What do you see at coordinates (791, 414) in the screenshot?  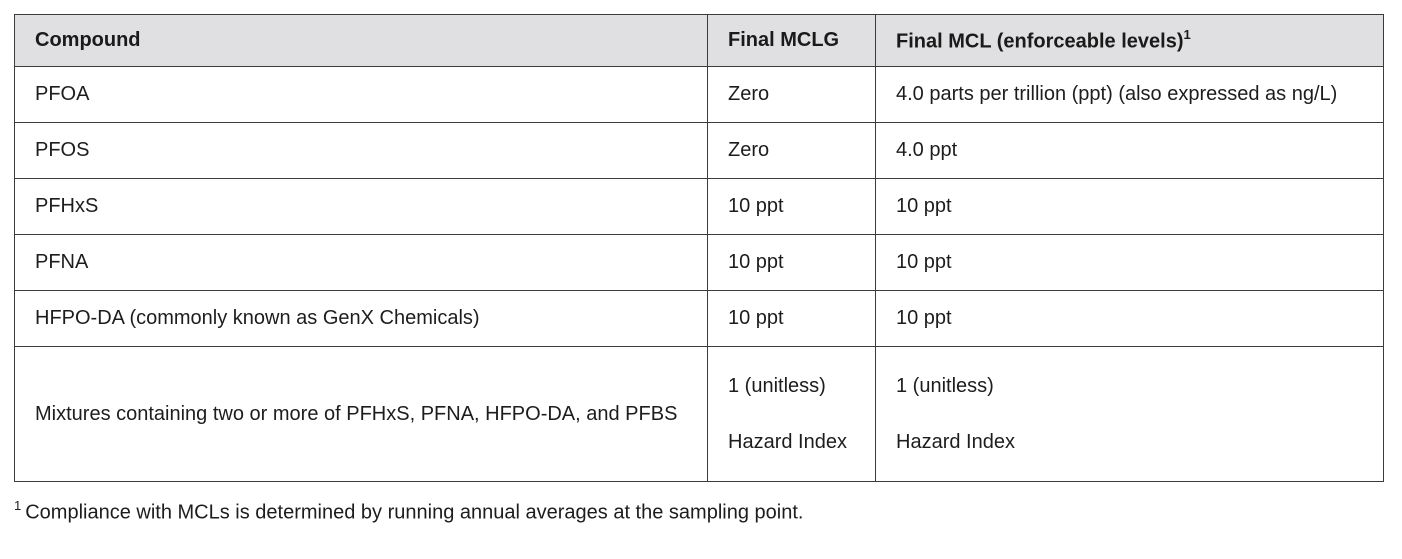 I see `mclg-cell: 1 (unitless) Hazard Index` at bounding box center [791, 414].